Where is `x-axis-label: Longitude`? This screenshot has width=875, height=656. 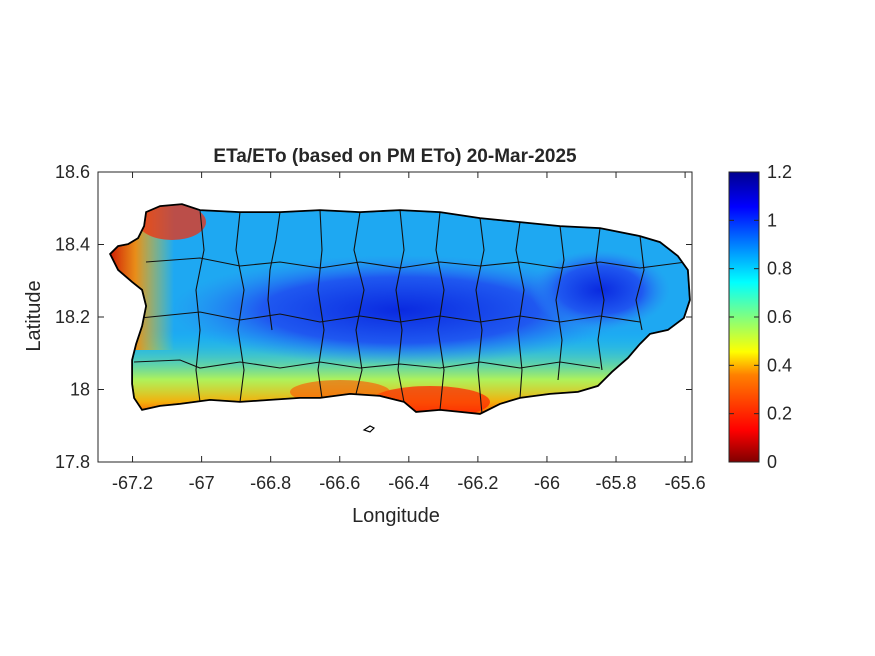 x-axis-label: Longitude is located at coordinates (396, 516).